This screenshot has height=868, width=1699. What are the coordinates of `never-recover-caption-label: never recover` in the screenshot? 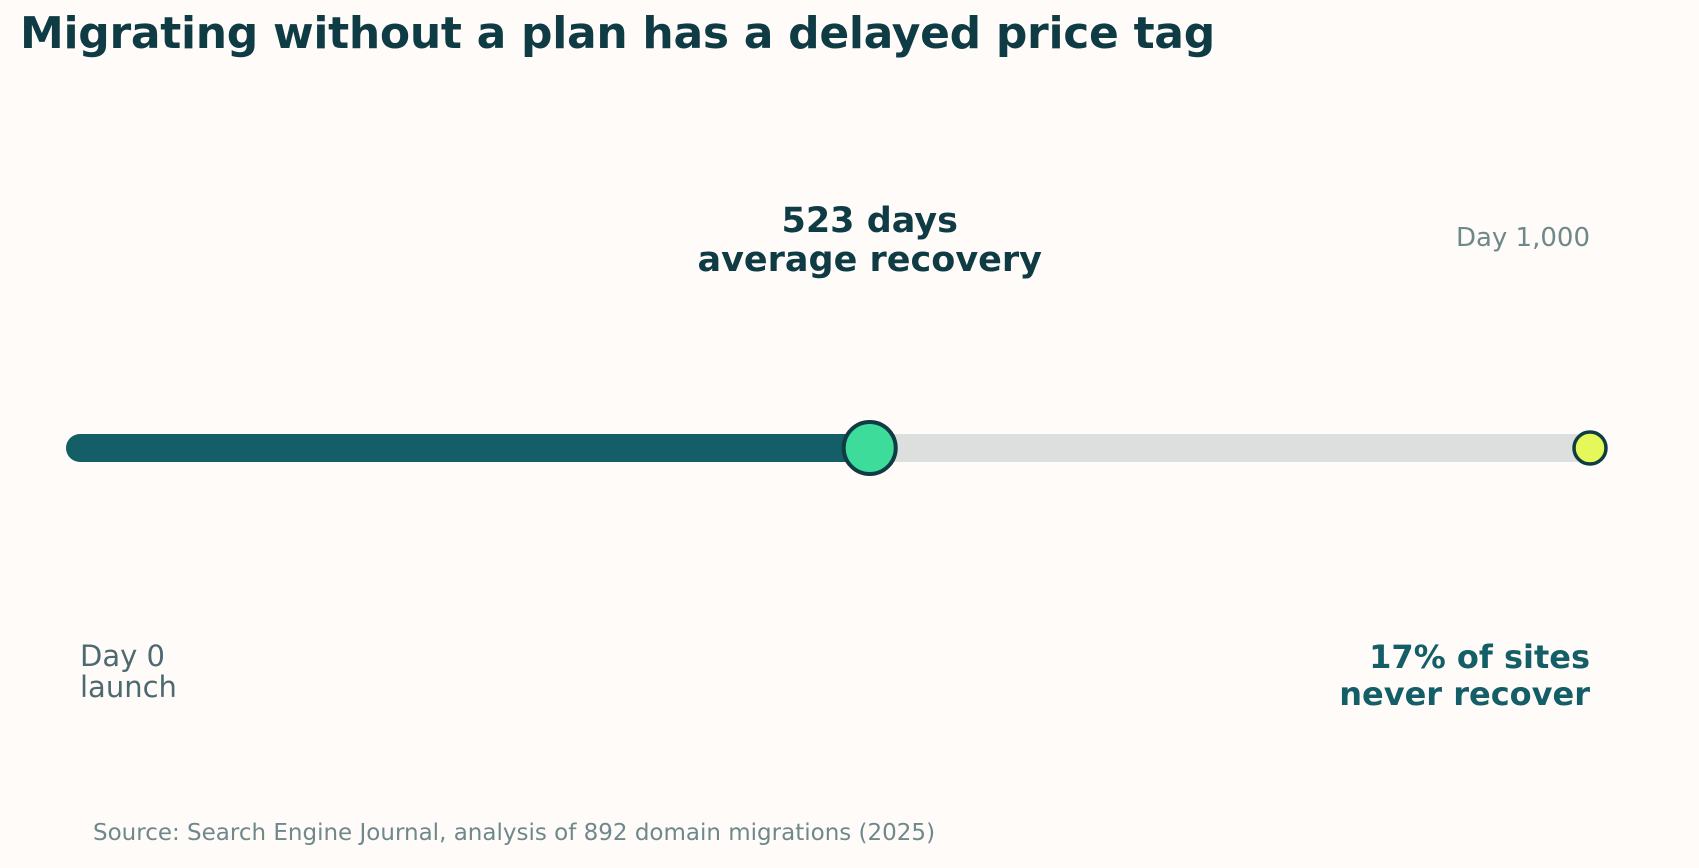 It's located at (1464, 694).